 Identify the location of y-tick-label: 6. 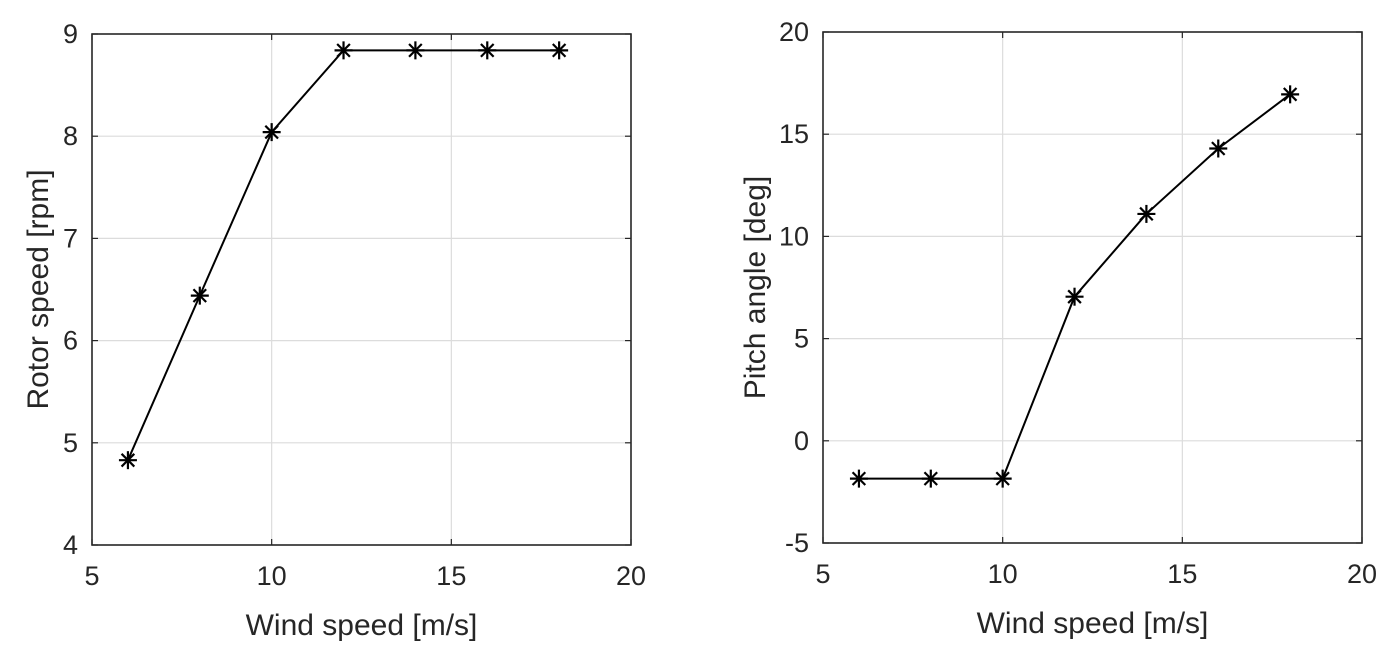
(70, 341).